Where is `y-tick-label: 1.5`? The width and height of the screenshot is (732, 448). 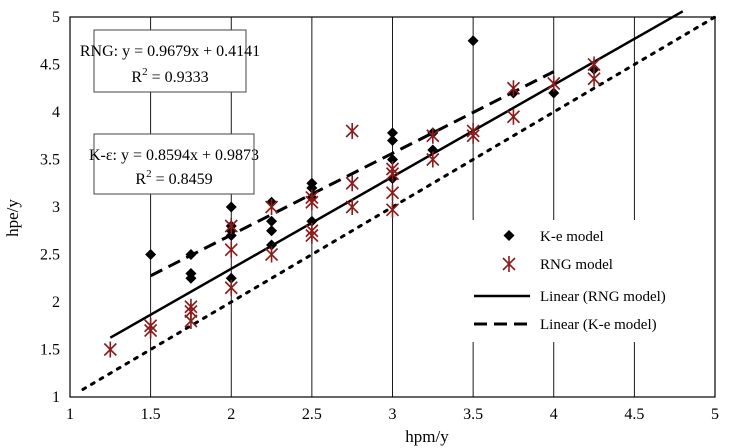 y-tick-label: 1.5 is located at coordinates (50, 350).